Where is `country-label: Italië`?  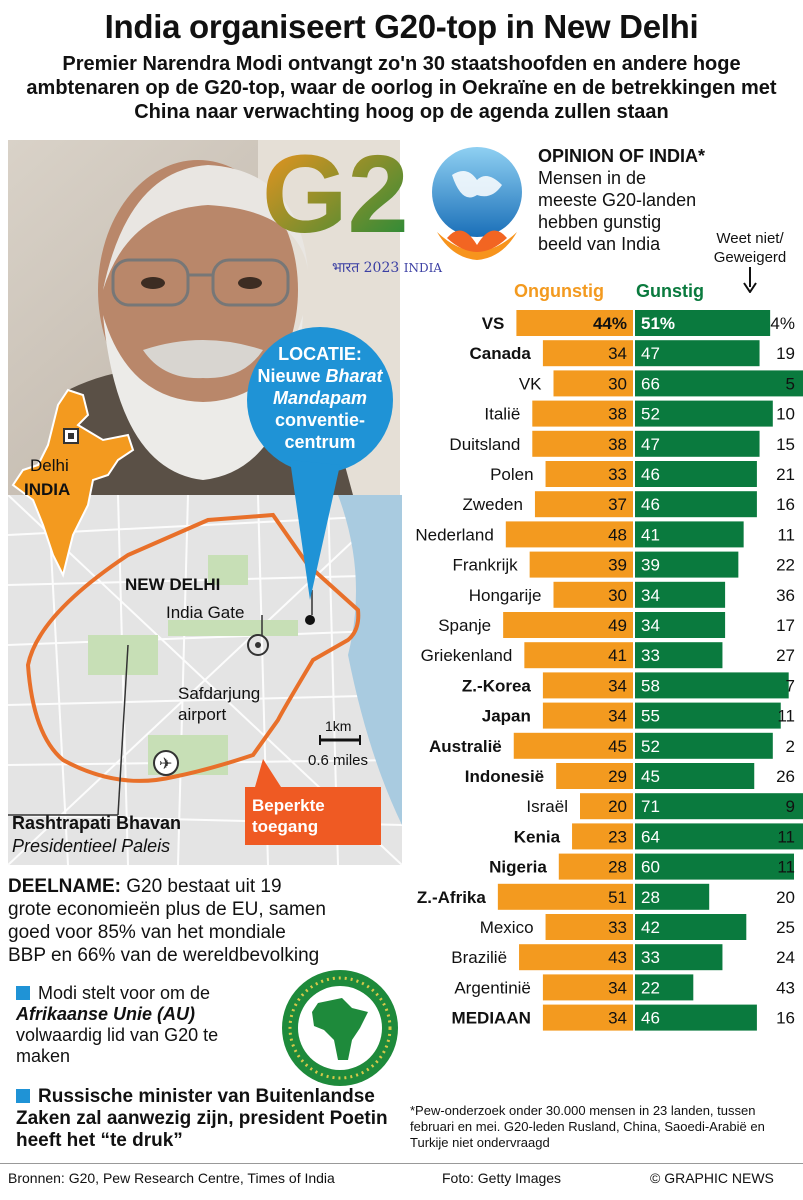 country-label: Italië is located at coordinates (502, 414).